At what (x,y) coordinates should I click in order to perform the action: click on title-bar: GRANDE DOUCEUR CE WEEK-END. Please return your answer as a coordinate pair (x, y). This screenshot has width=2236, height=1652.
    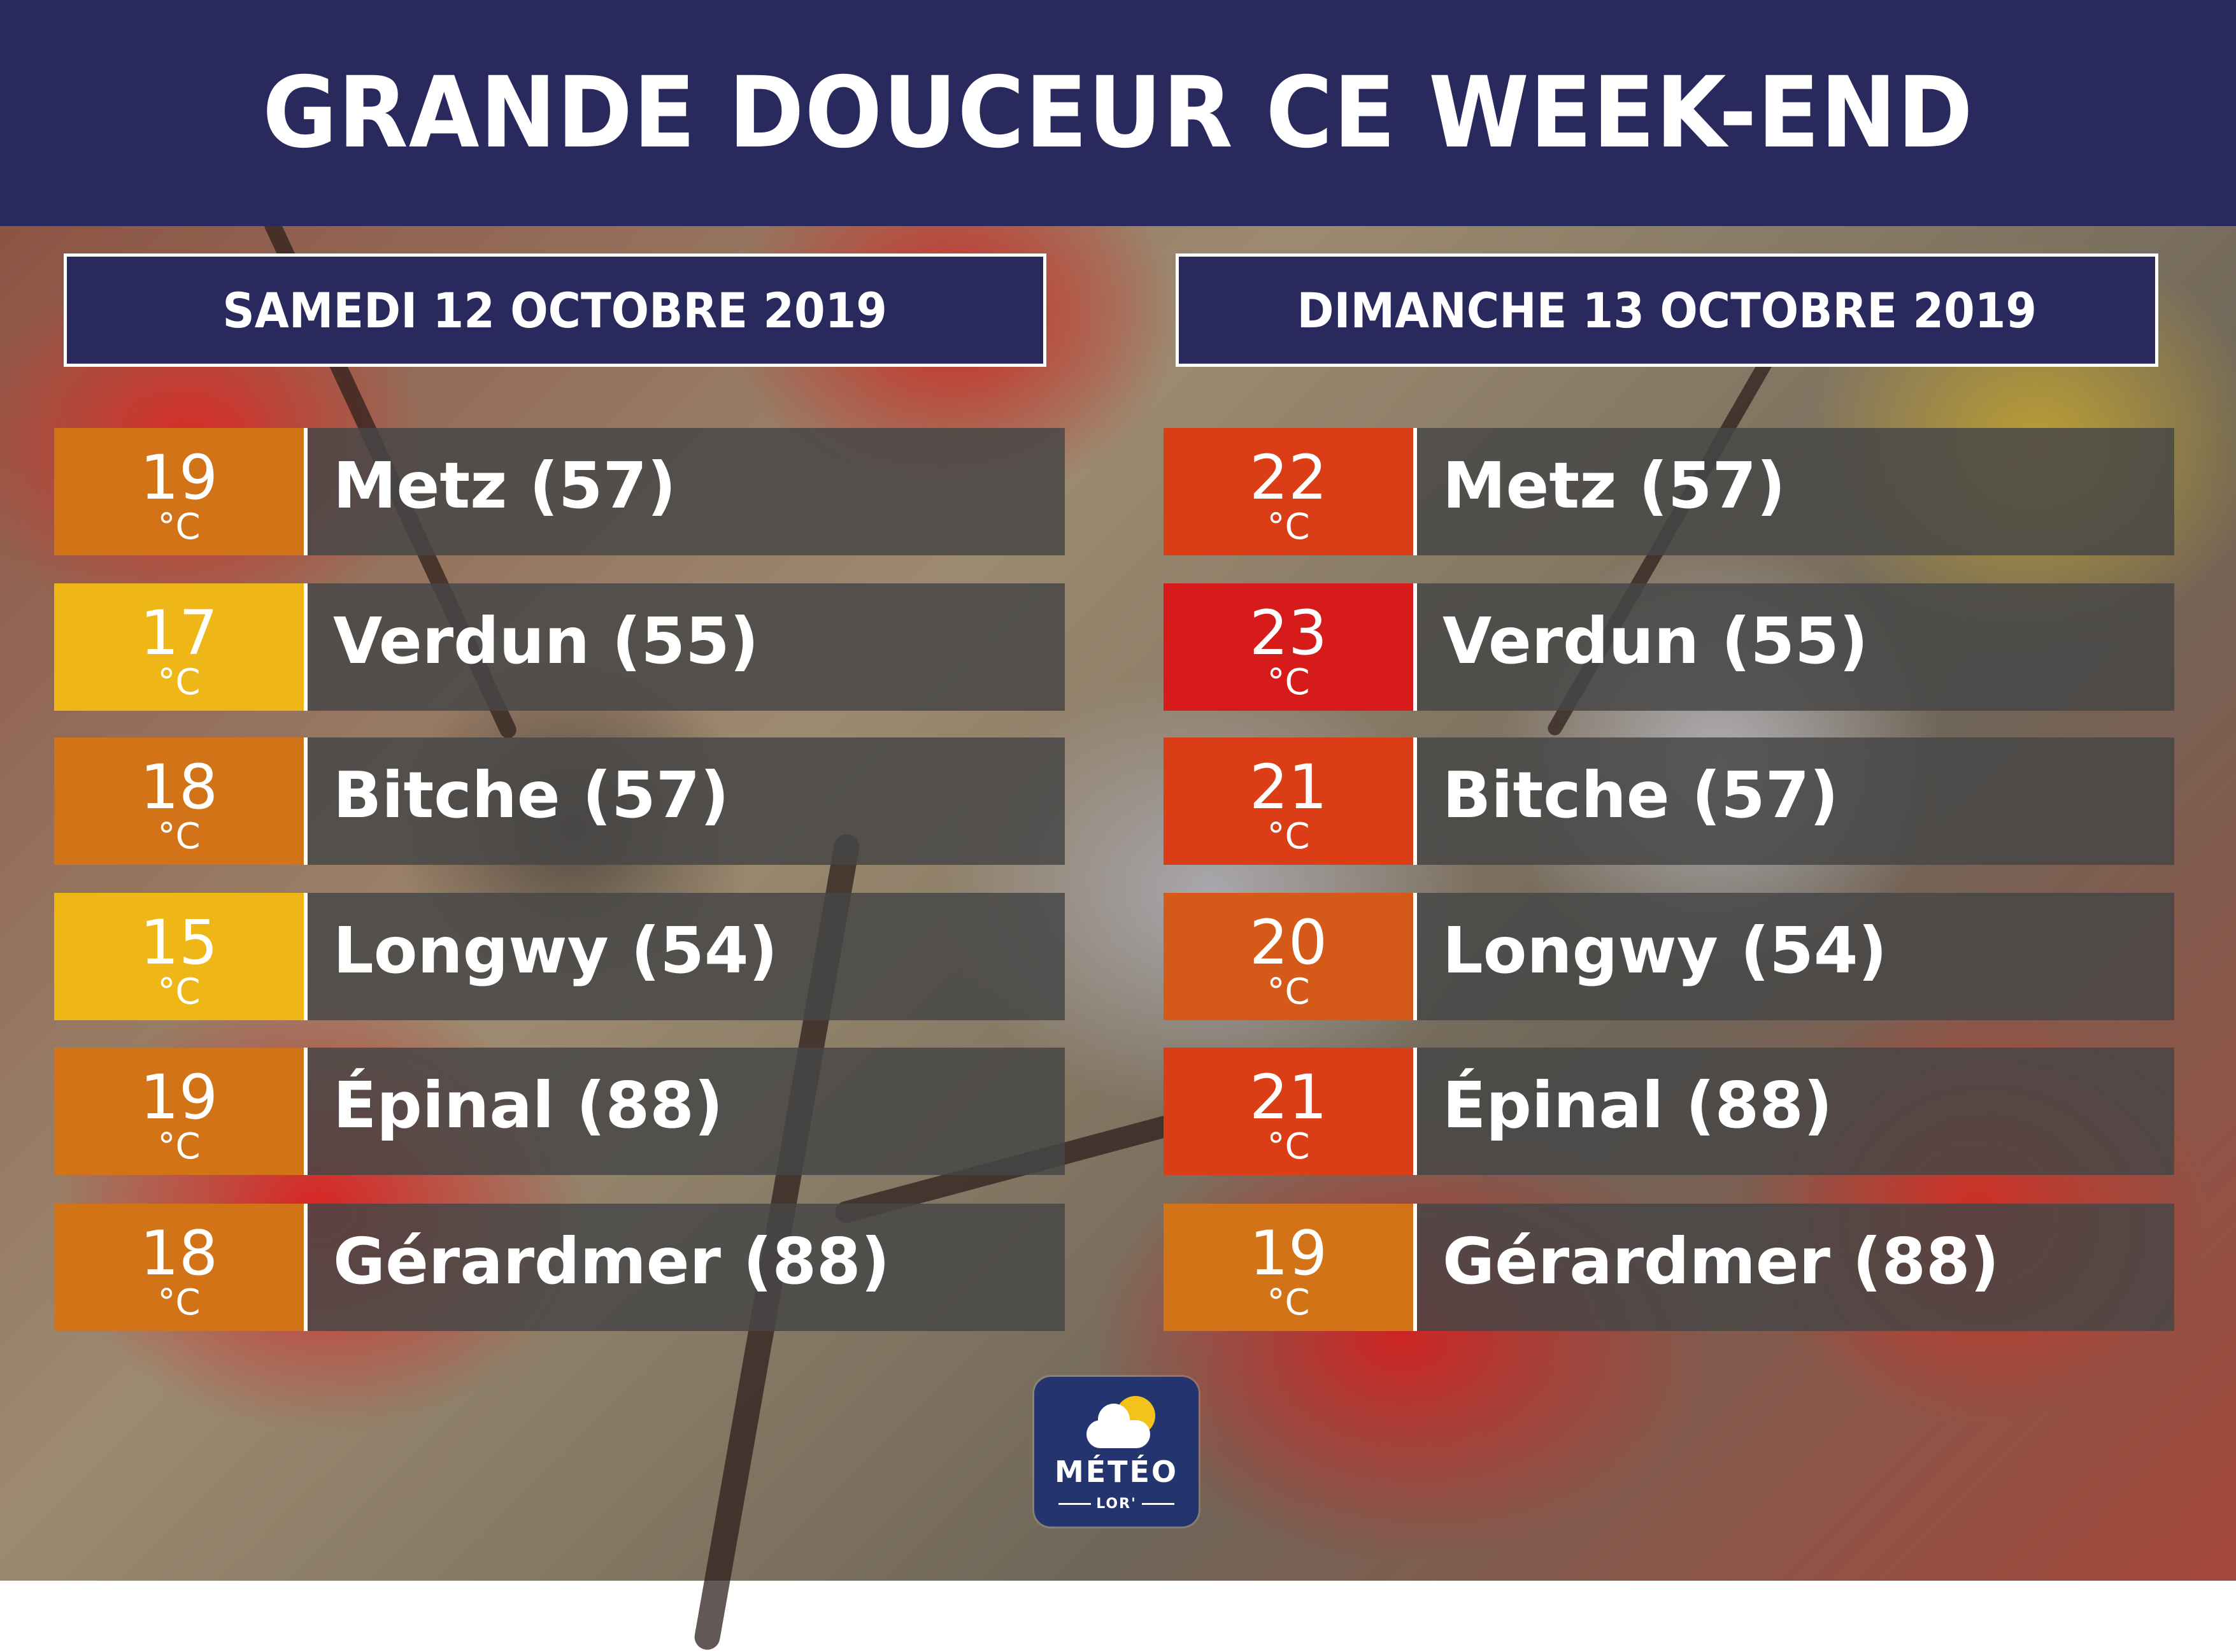
    Looking at the image, I should click on (1118, 113).